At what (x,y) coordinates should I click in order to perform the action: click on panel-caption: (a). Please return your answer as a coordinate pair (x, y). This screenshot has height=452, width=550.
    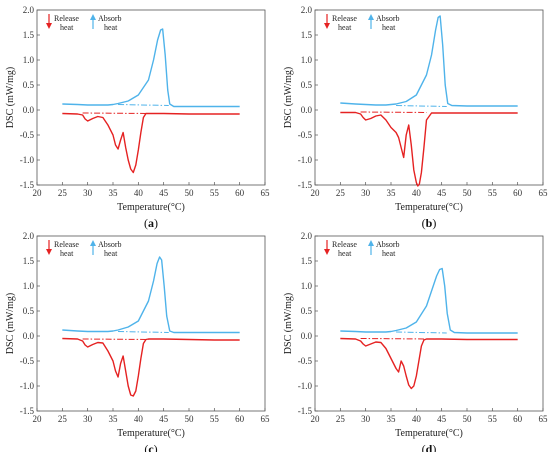
    Looking at the image, I should click on (151, 223).